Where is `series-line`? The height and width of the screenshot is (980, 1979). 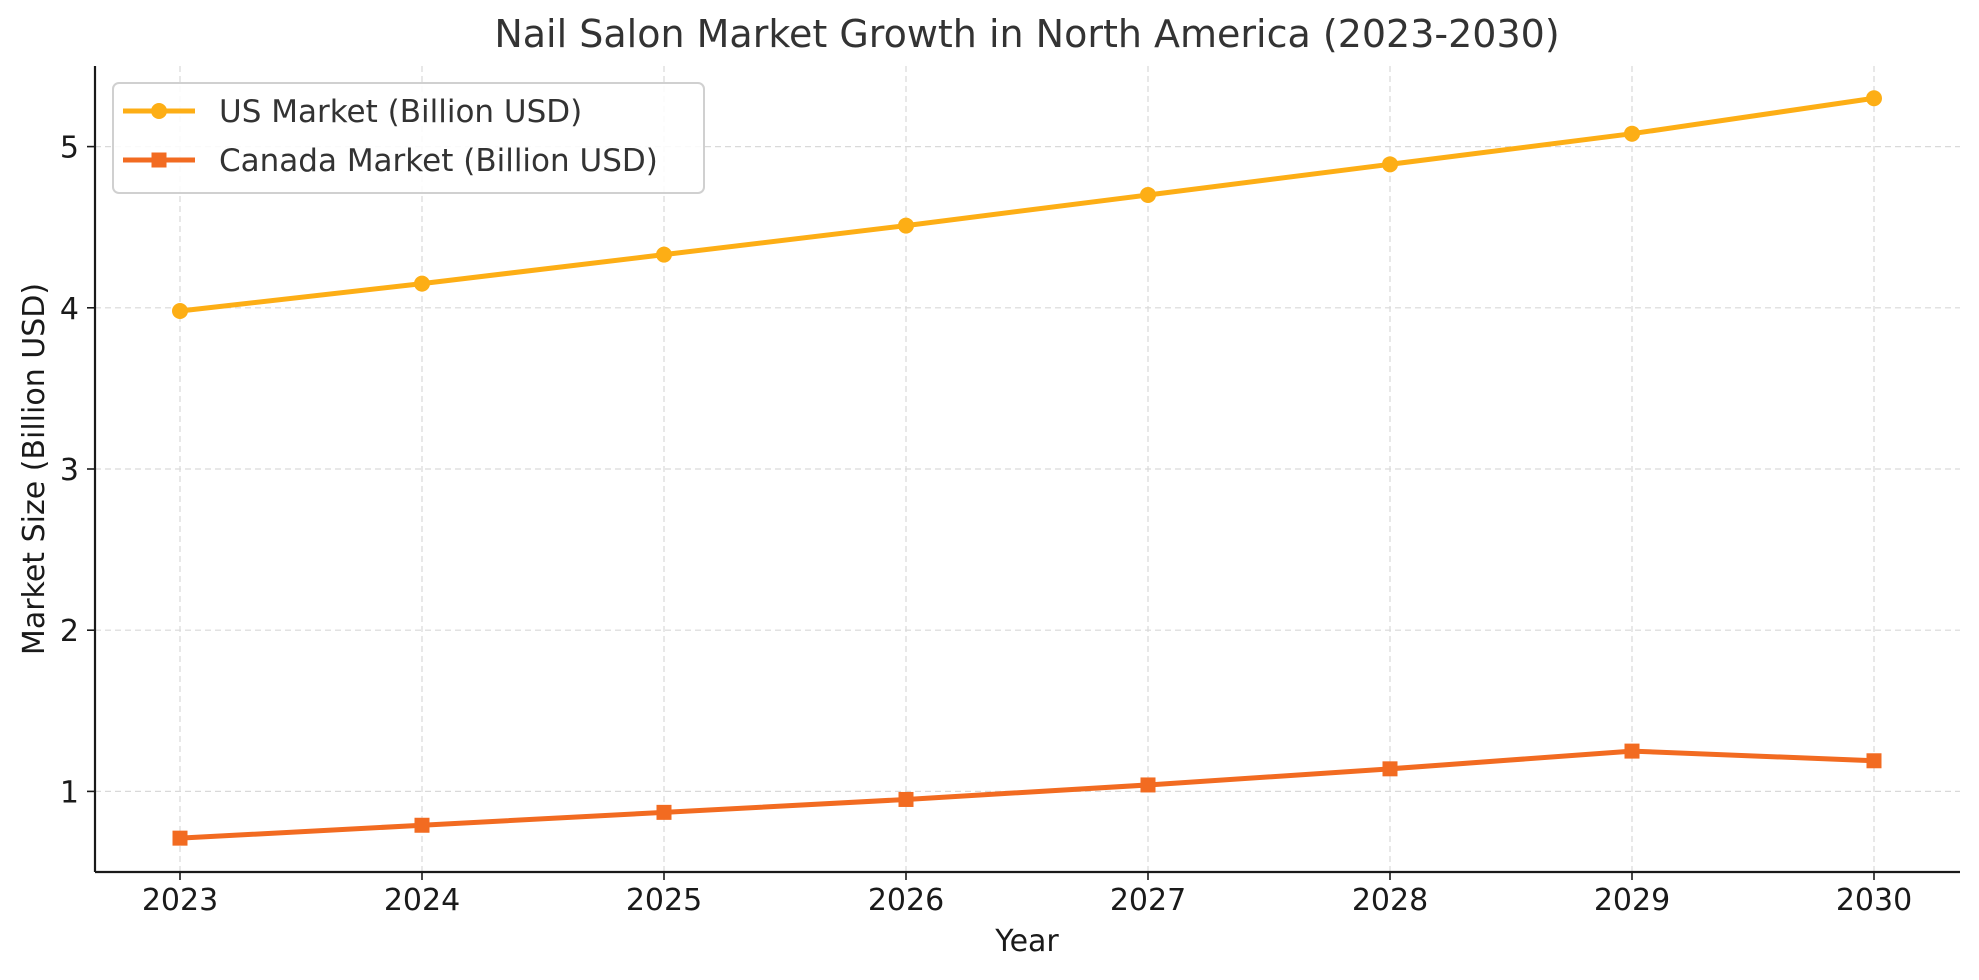
series-line is located at coordinates (1027, 794).